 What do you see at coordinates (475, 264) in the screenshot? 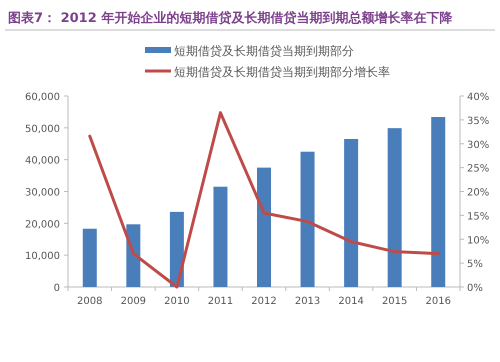
I see `y2-tick-label: 5%` at bounding box center [475, 264].